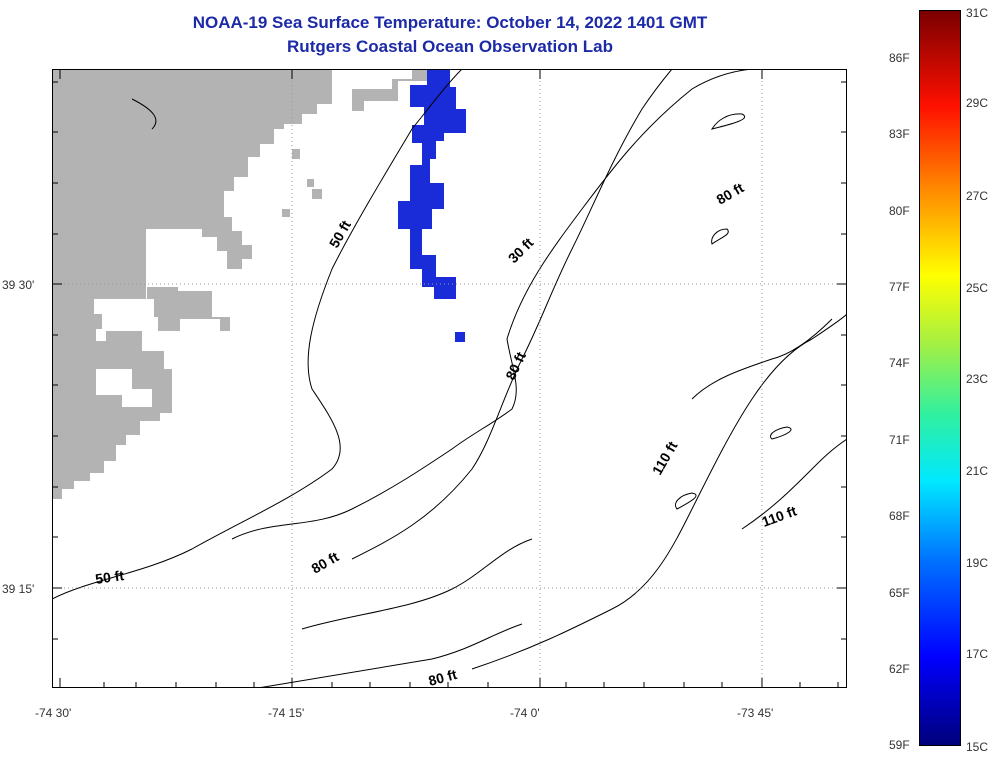 This screenshot has width=1000, height=761. I want to click on colorbar-c-label: 15C, so click(977, 747).